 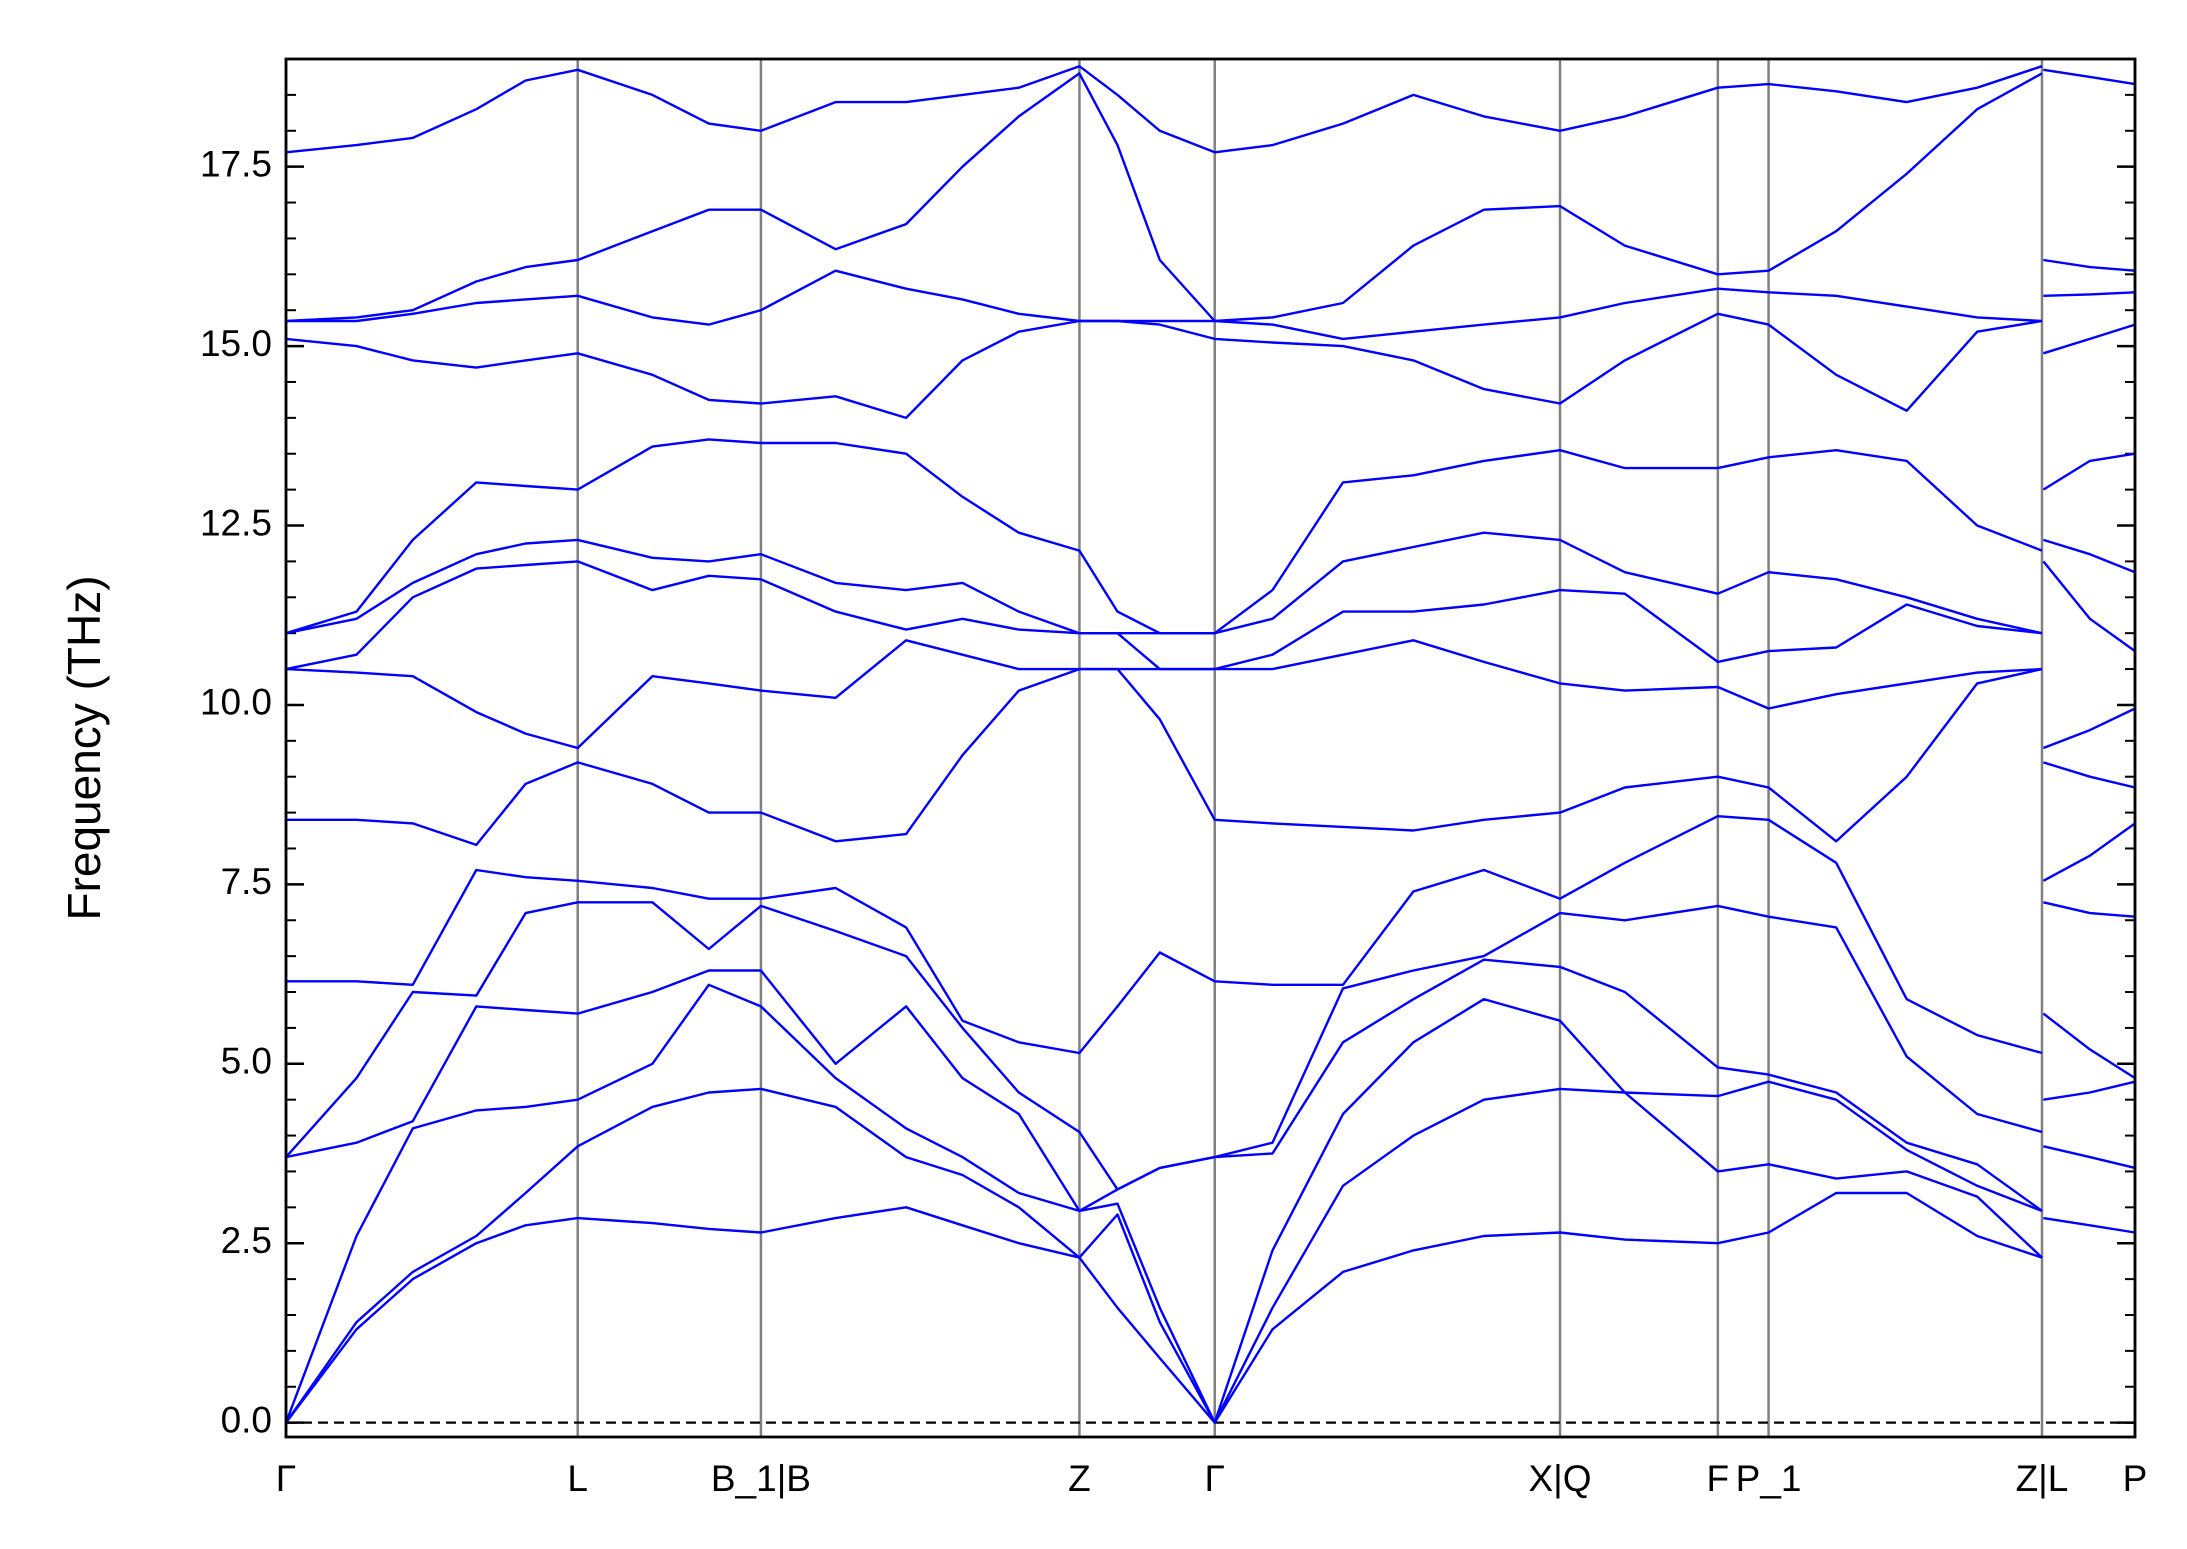 I want to click on y-tick-label: 12.5, so click(x=236, y=522).